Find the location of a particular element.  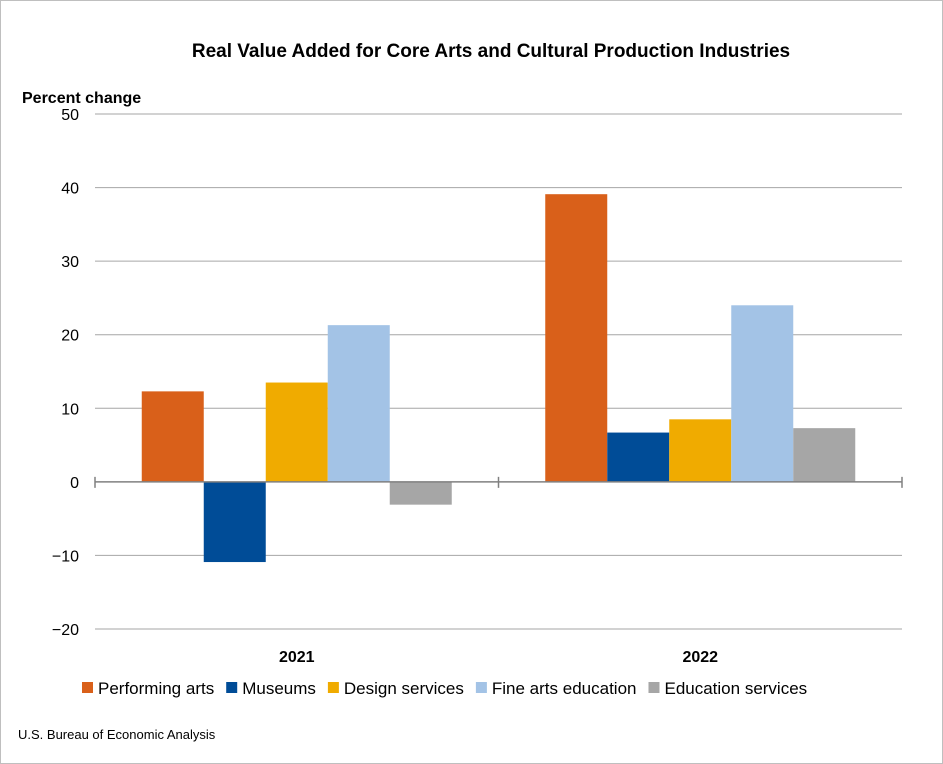

legend-label: Design services is located at coordinates (404, 688).